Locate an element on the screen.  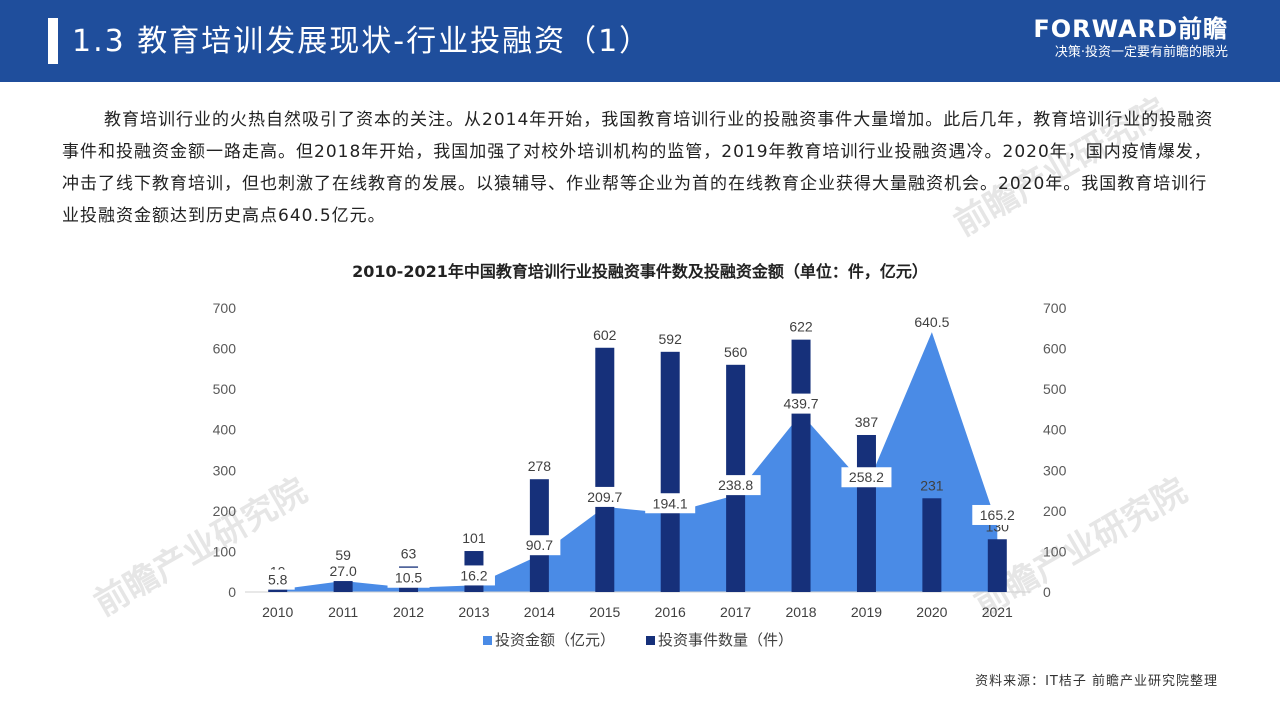
area-data-label: 16.2 is located at coordinates (473, 575).